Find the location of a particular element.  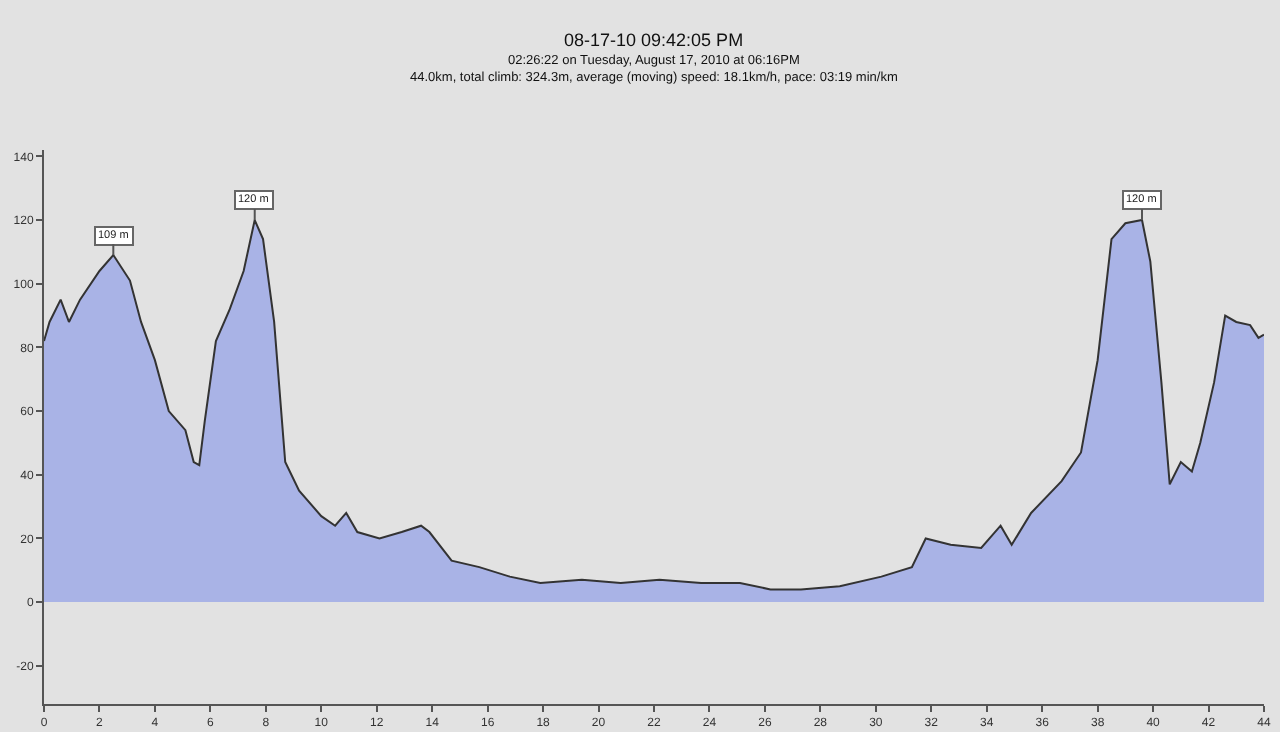

chart-title: 08-17-10 09:42:05 PM is located at coordinates (654, 40).